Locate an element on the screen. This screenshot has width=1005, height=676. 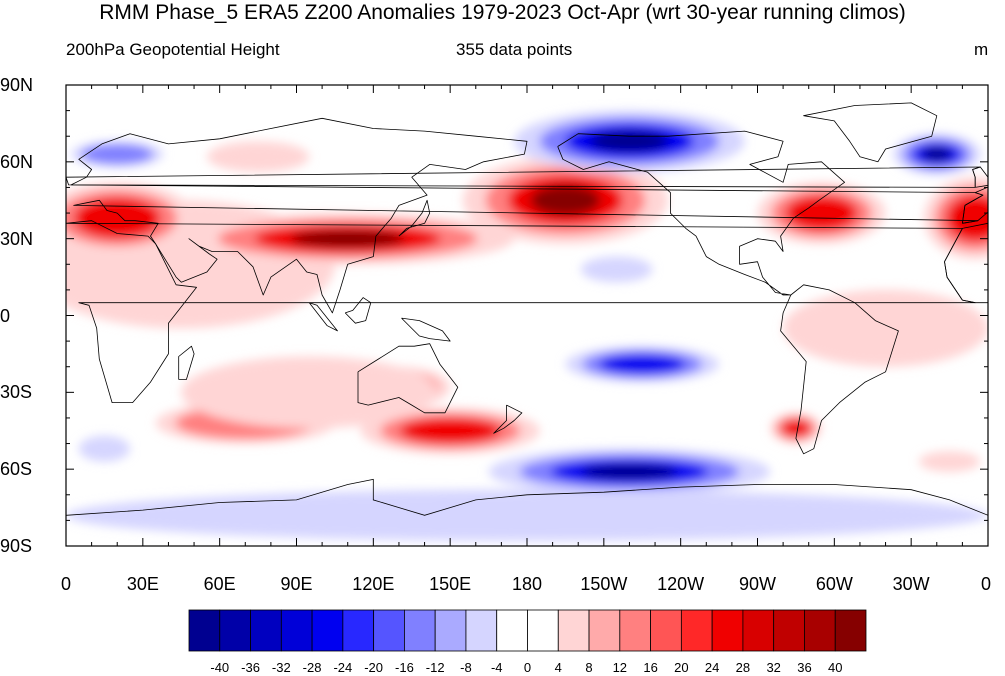
colorbar-level-label: 4 is located at coordinates (558, 667).